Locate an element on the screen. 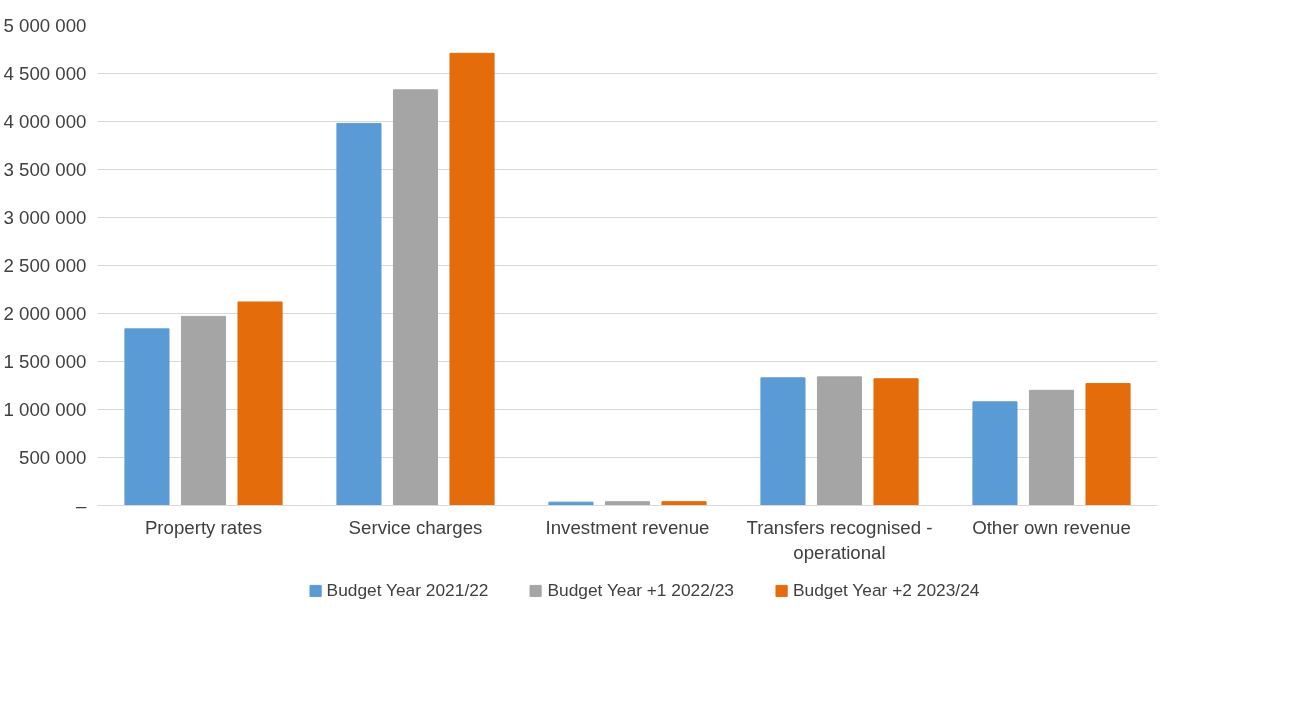 The height and width of the screenshot is (711, 1289). x-tick-label: Service charges is located at coordinates (415, 527).